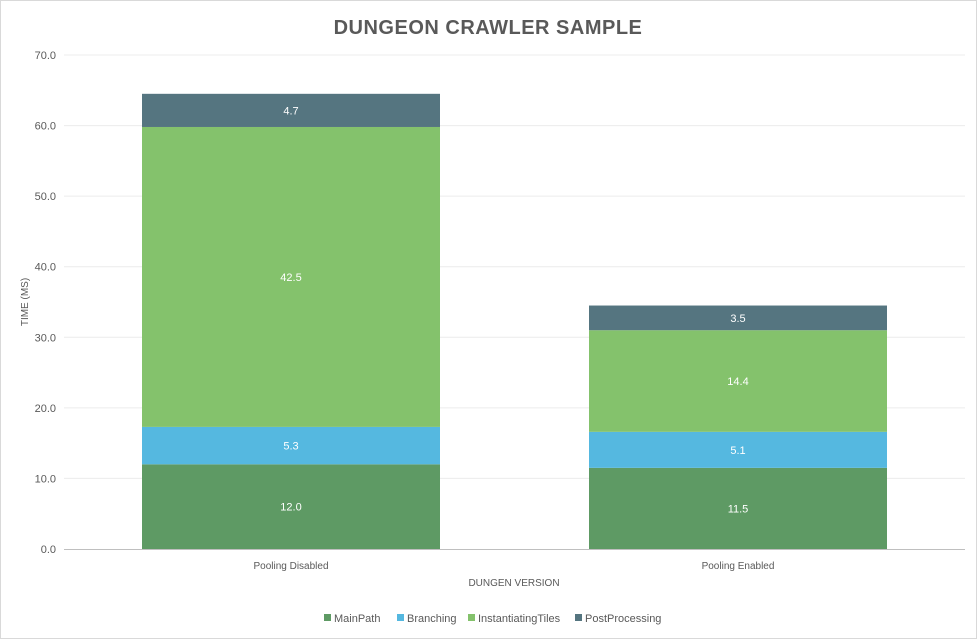  Describe the element at coordinates (519, 619) in the screenshot. I see `legend-label: InstantiatingTiles` at that location.